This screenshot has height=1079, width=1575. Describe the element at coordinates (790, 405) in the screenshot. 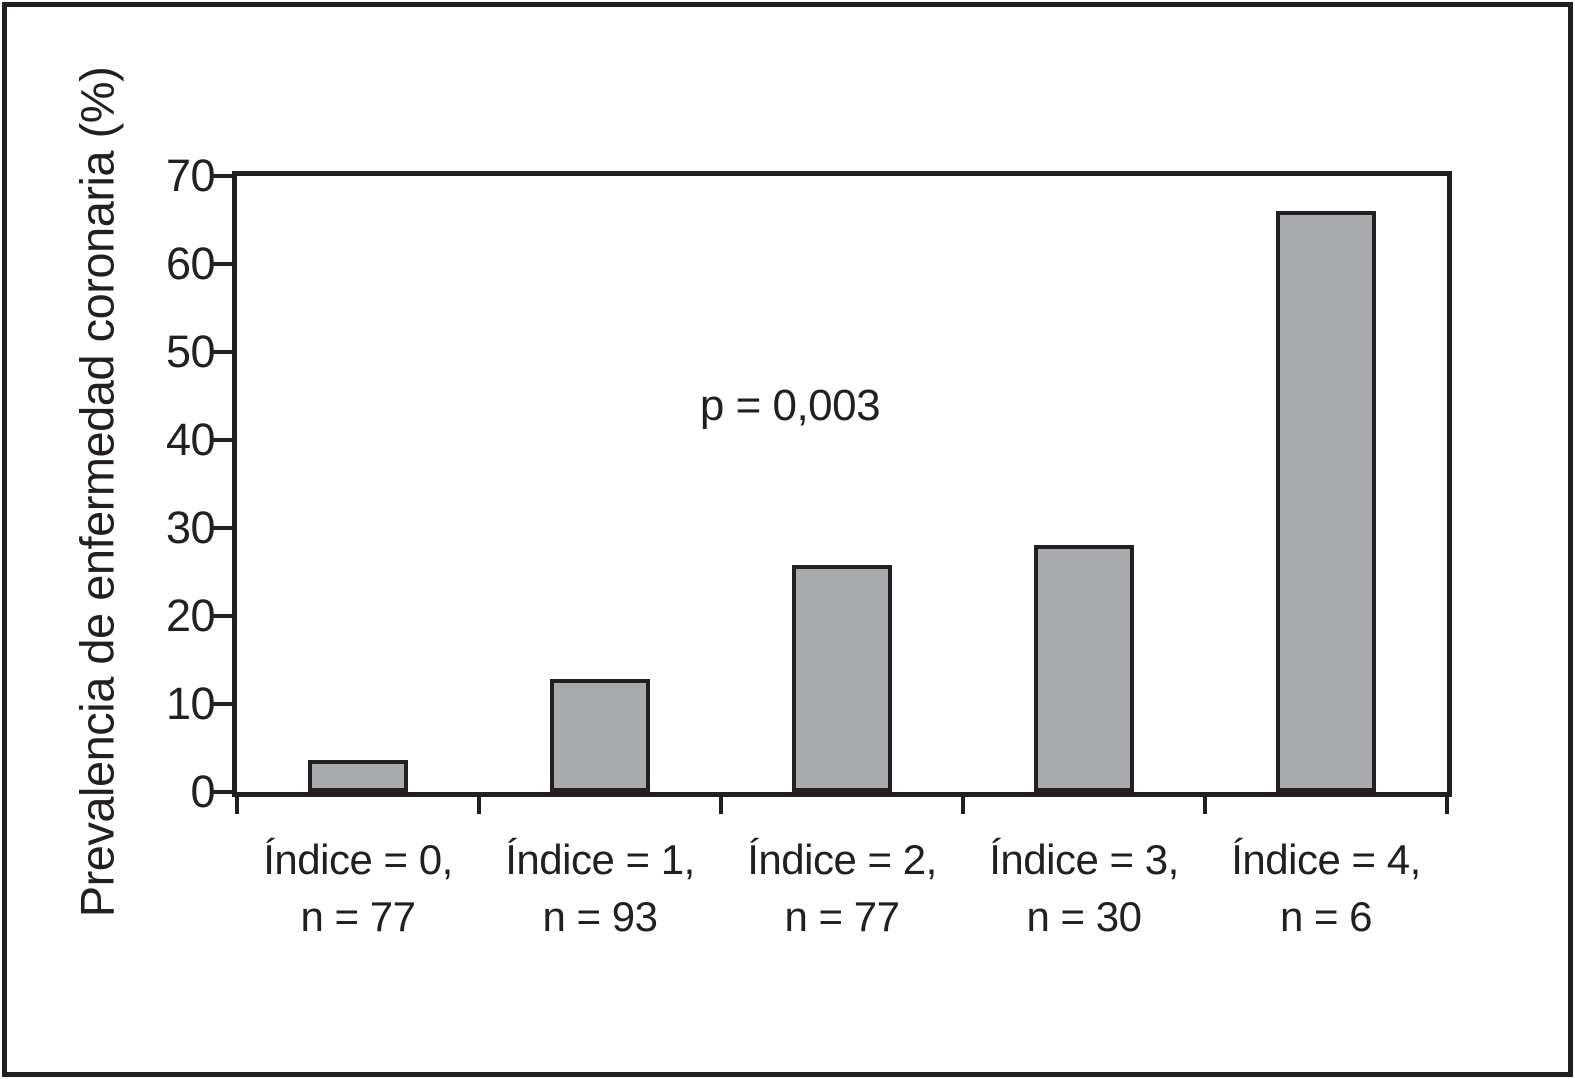

I see `p-value-annotation: p = 0,003` at that location.